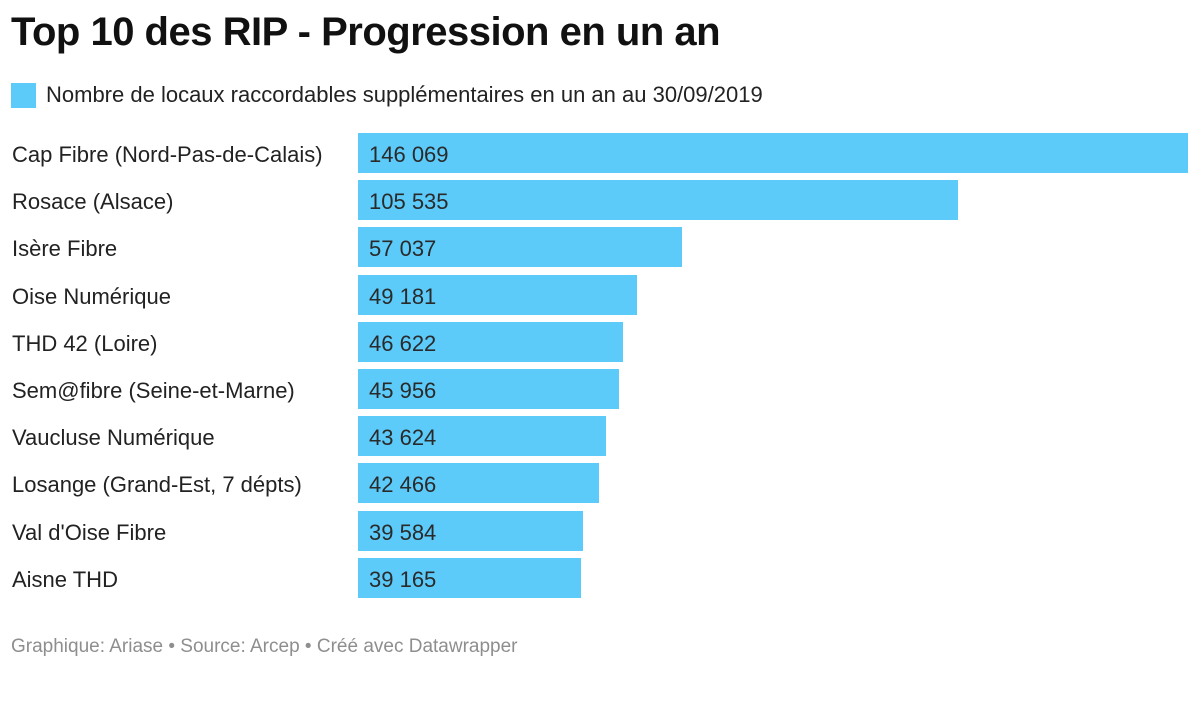  Describe the element at coordinates (65, 579) in the screenshot. I see `category-label: Aisne THD` at that location.